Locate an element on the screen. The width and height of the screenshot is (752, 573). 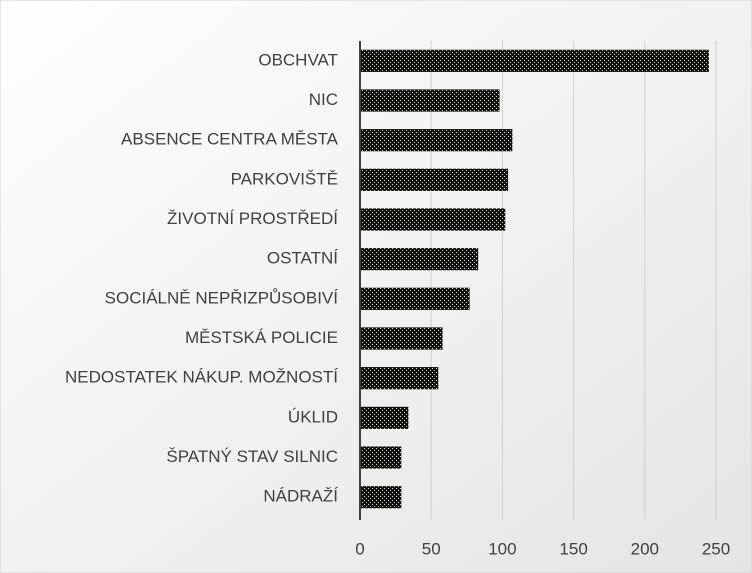
y-tick-label: ŽIVOTNÍ PROSTŘEDÍ is located at coordinates (252, 218).